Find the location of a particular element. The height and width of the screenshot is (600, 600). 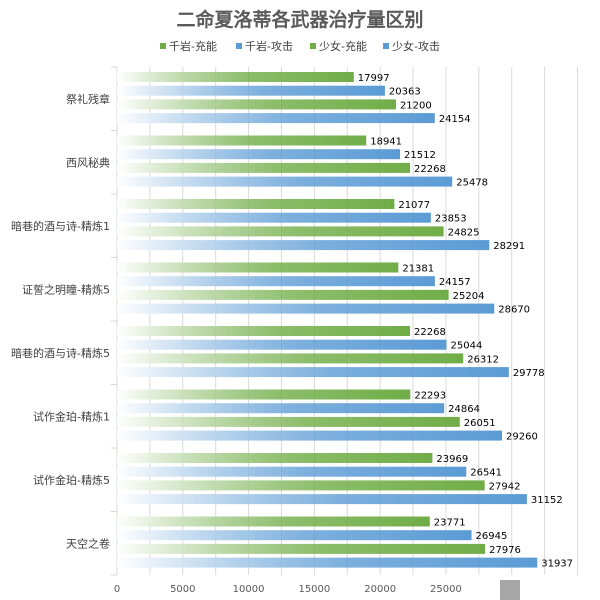

data-label: 23771 is located at coordinates (450, 523).